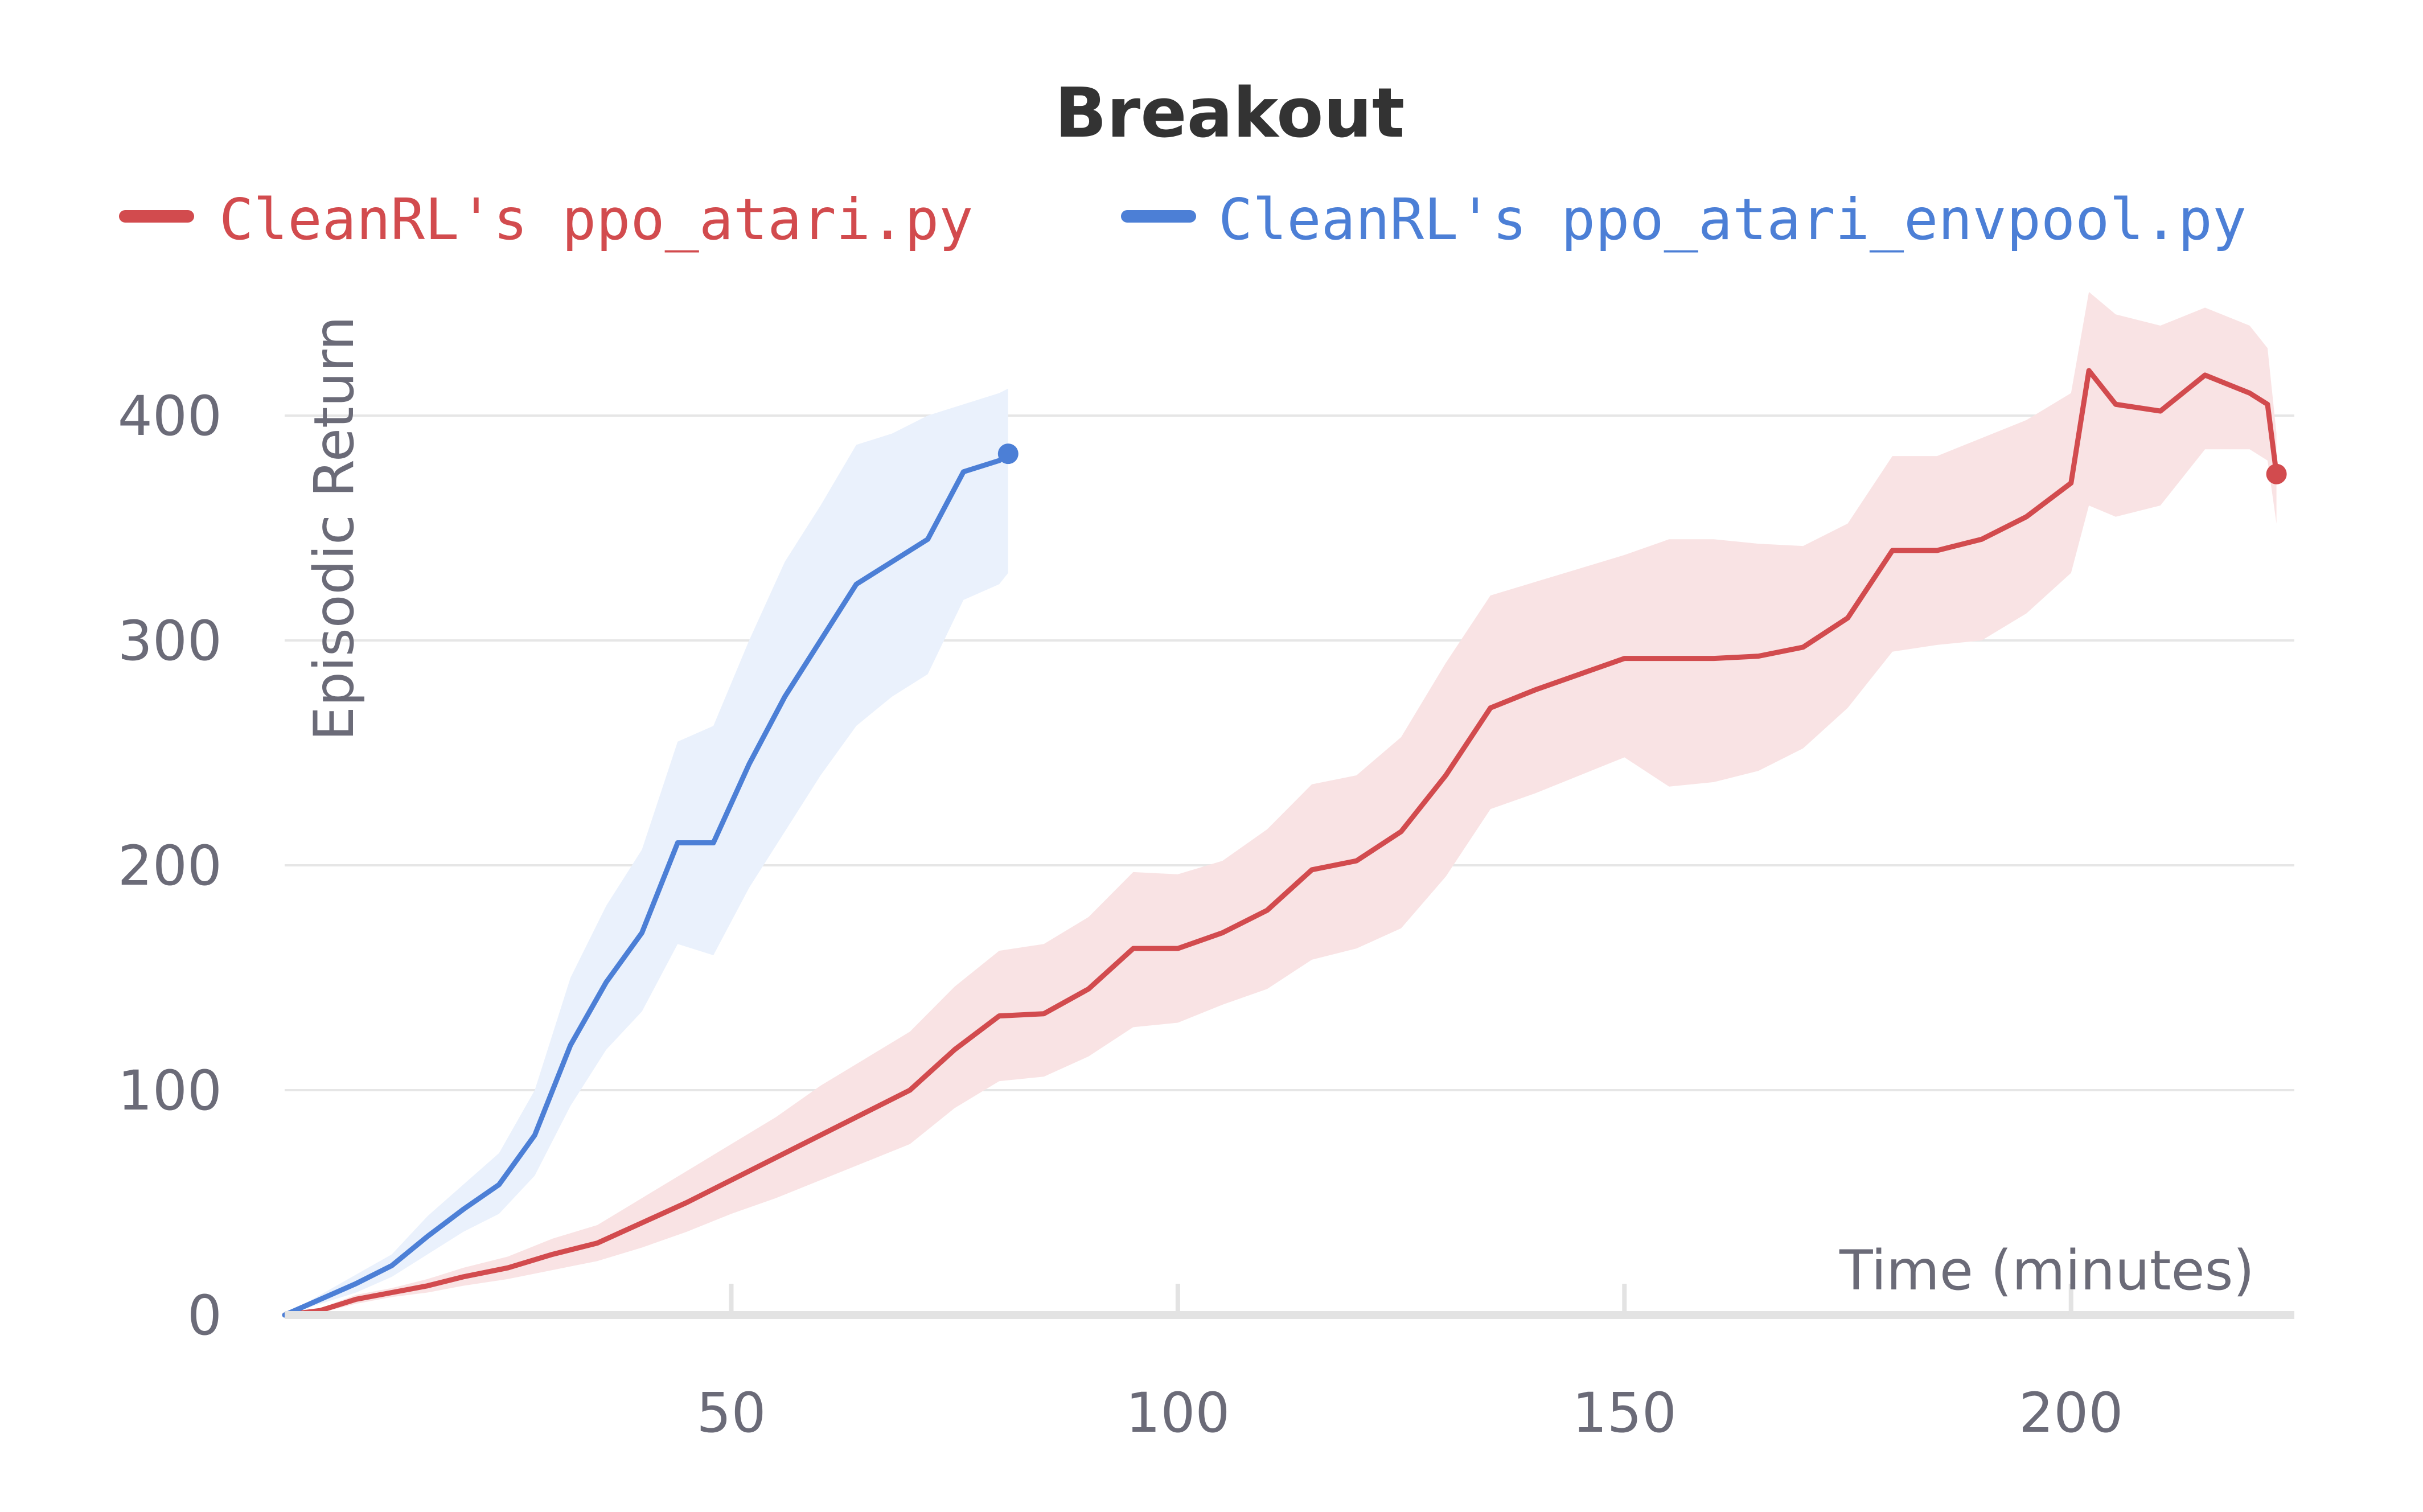  What do you see at coordinates (596, 219) in the screenshot?
I see `legend-label-ppo-atari: CleanRL's ppo_atari.py` at bounding box center [596, 219].